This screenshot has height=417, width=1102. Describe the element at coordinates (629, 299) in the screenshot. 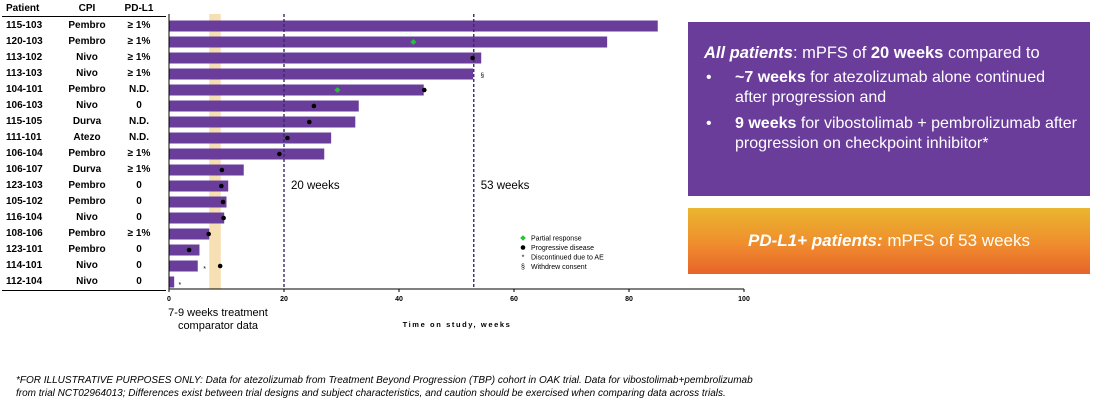

I see `x-tick-label-80: 80` at that location.